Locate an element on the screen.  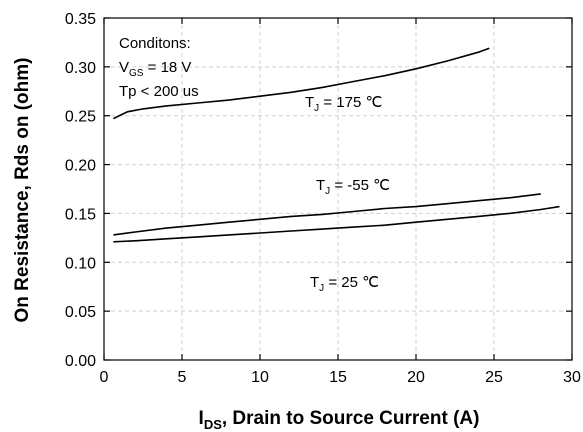
y-tick-label: 0.15 is located at coordinates (80, 214).